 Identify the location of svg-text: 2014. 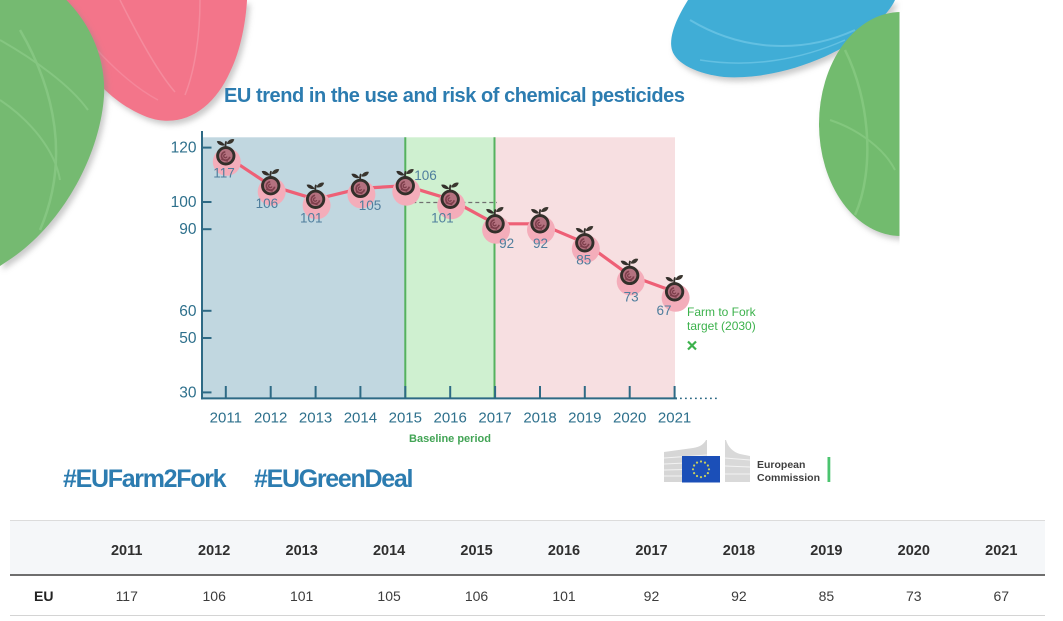
(360, 418).